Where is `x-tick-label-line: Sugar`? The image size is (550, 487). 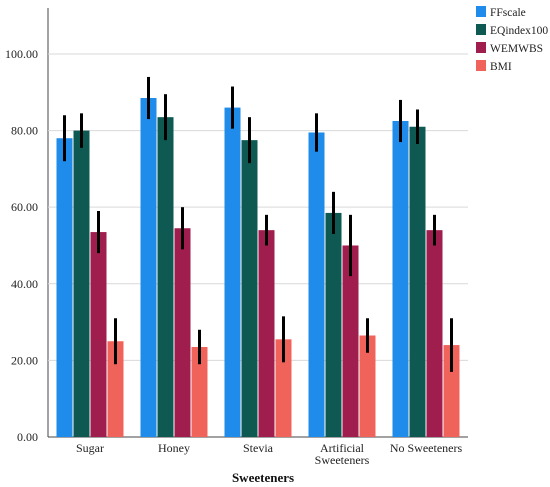 x-tick-label-line: Sugar is located at coordinates (90, 448).